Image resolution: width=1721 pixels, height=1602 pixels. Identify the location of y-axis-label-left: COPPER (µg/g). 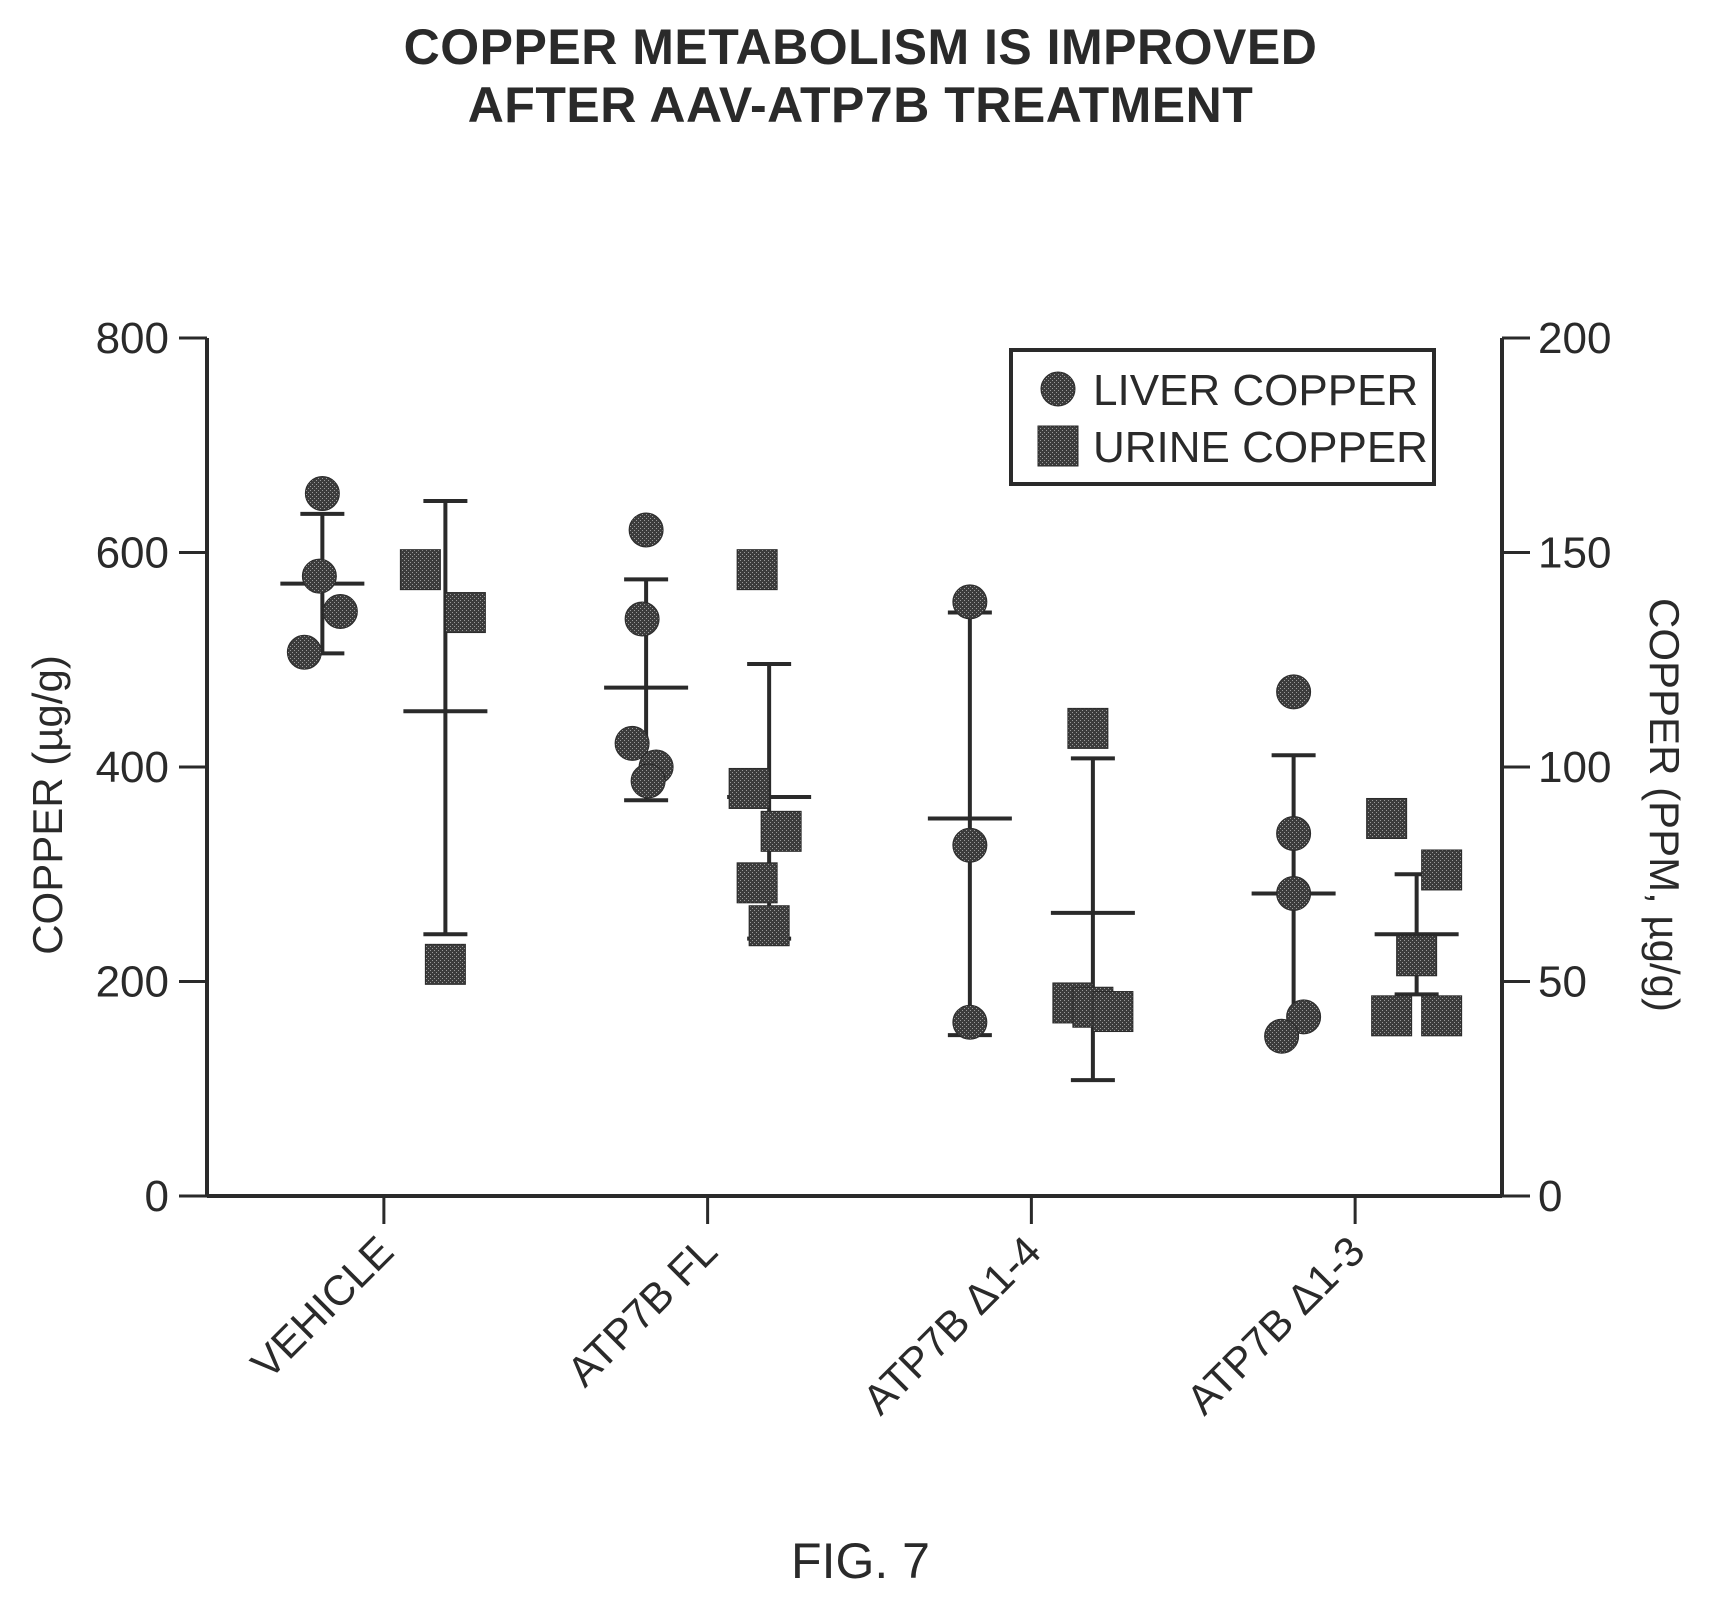
(47, 805).